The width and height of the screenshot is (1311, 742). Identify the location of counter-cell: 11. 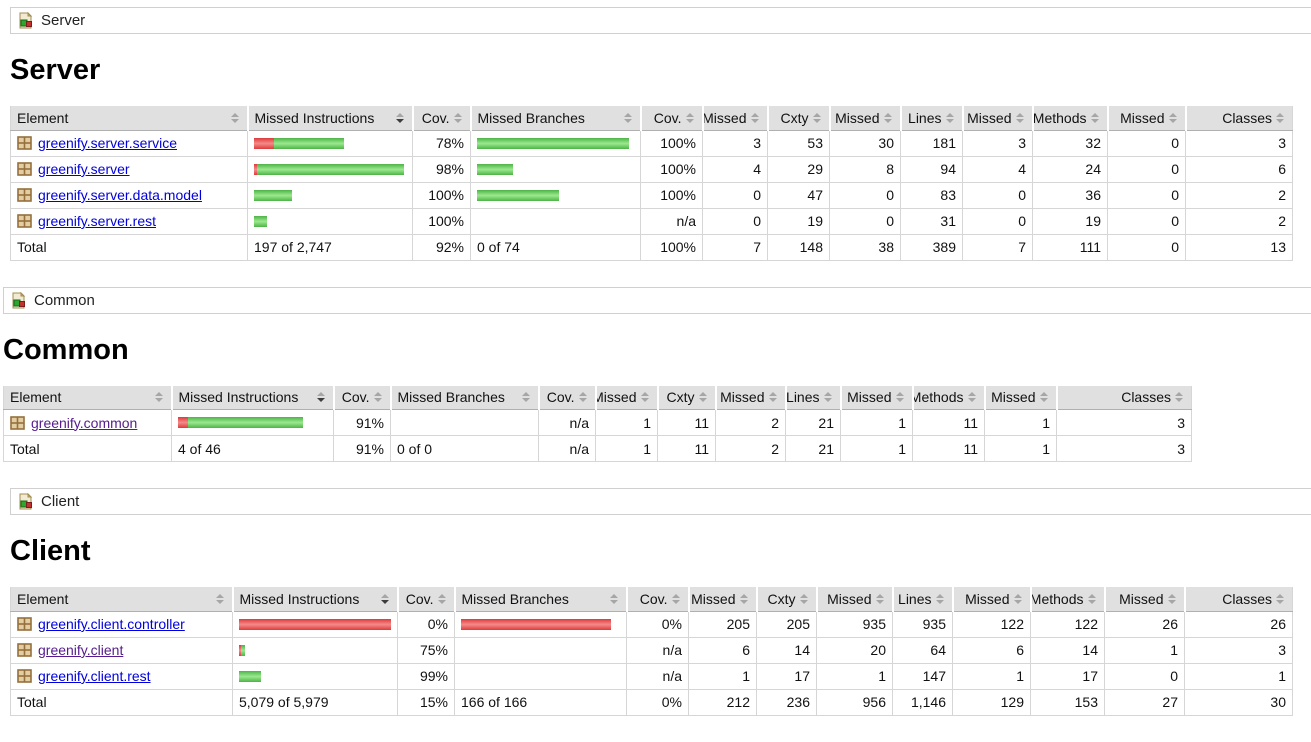
(686, 422).